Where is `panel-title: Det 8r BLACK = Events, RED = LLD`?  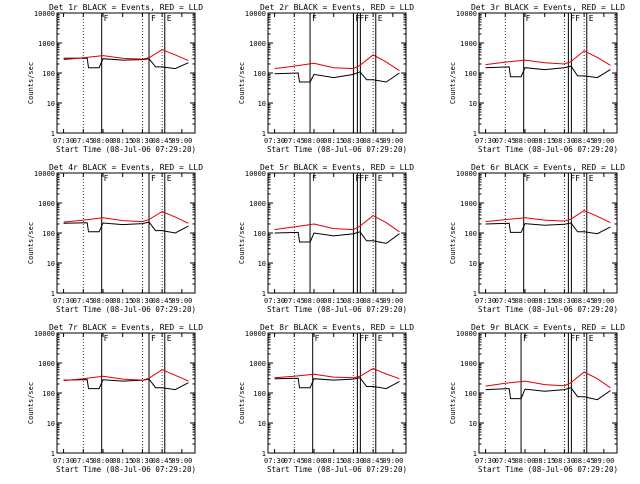 panel-title: Det 8r BLACK = Events, RED = LLD is located at coordinates (337, 327).